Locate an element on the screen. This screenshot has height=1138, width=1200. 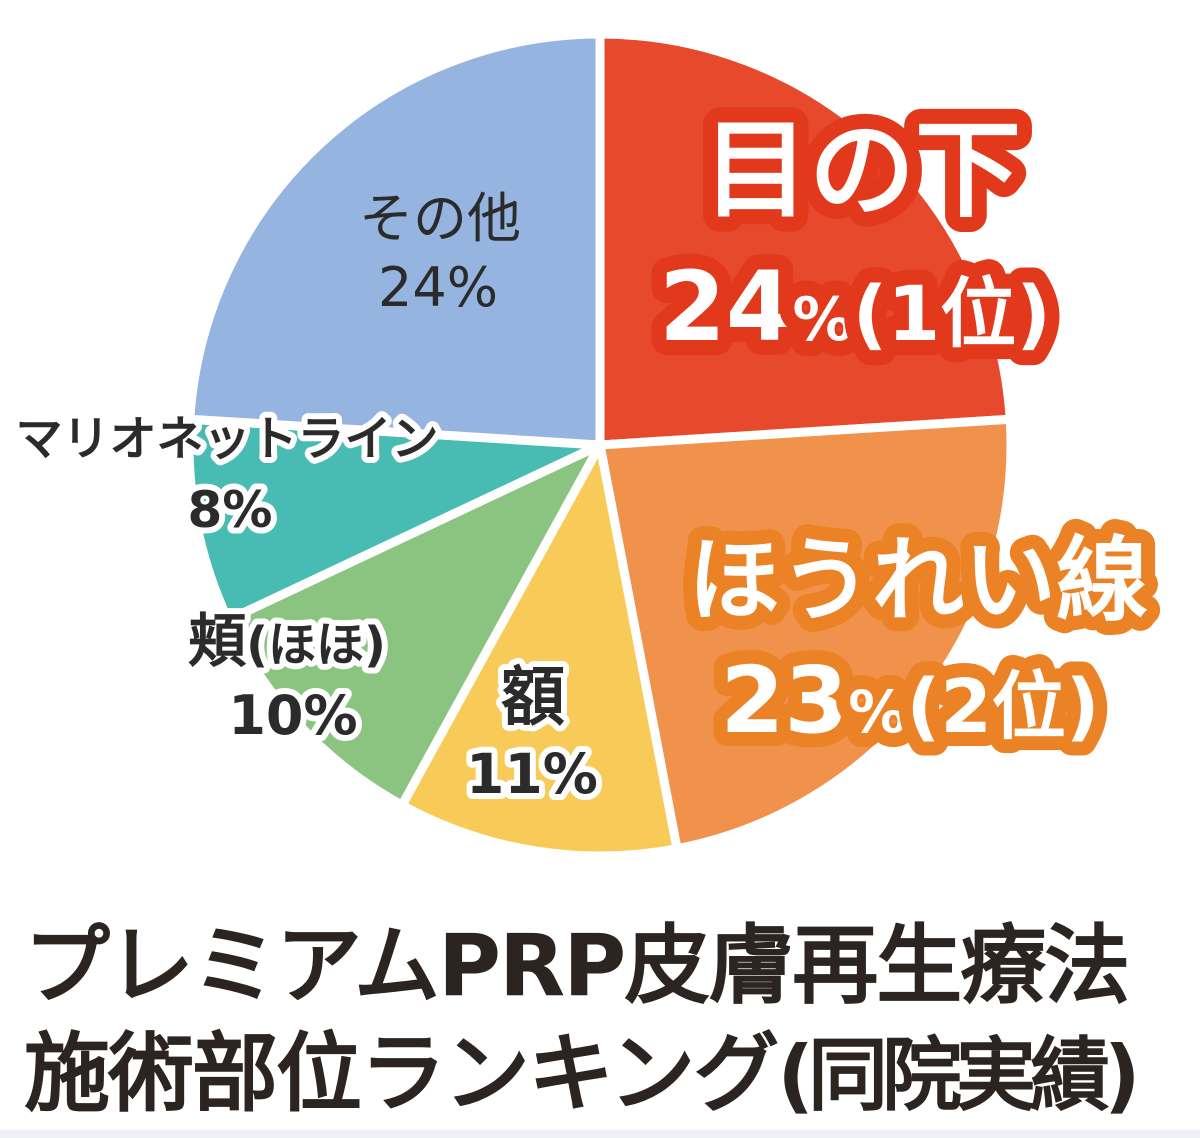
label-nasolabial-value: 23%(2位) is located at coordinates (909, 700).